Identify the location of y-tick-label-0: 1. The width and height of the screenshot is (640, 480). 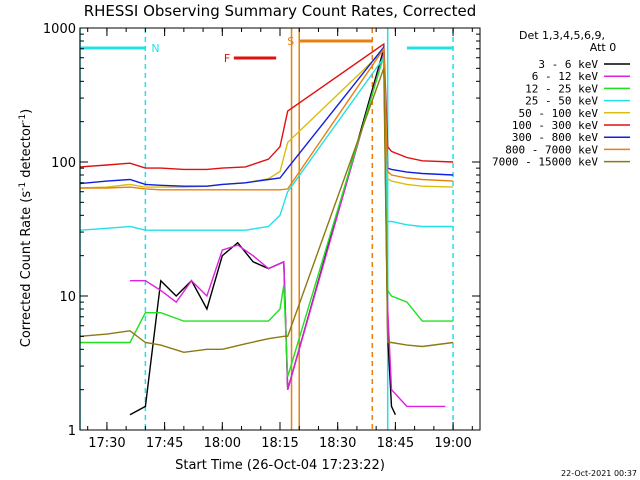
(72, 431).